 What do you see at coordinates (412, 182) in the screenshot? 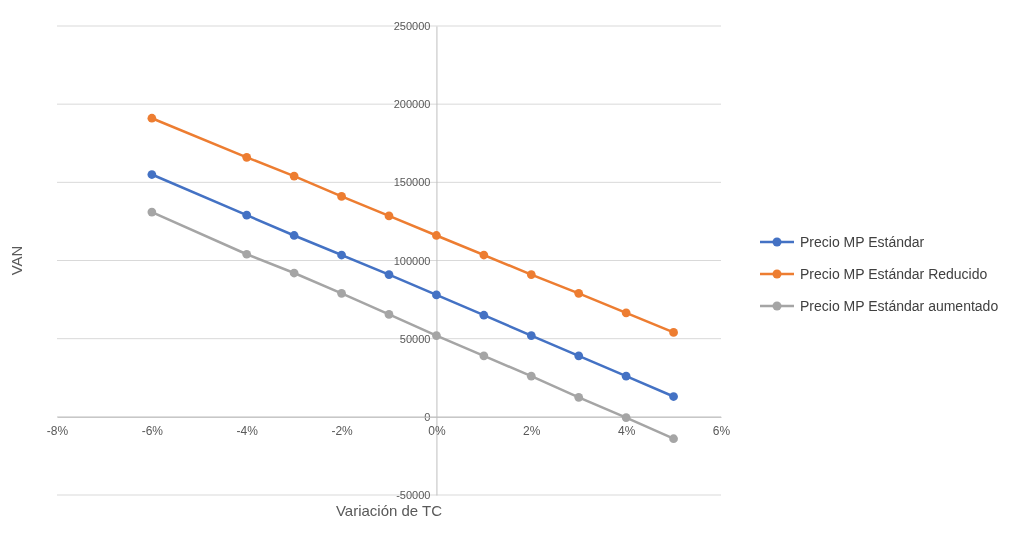
I see `y-tick-label: 150000` at bounding box center [412, 182].